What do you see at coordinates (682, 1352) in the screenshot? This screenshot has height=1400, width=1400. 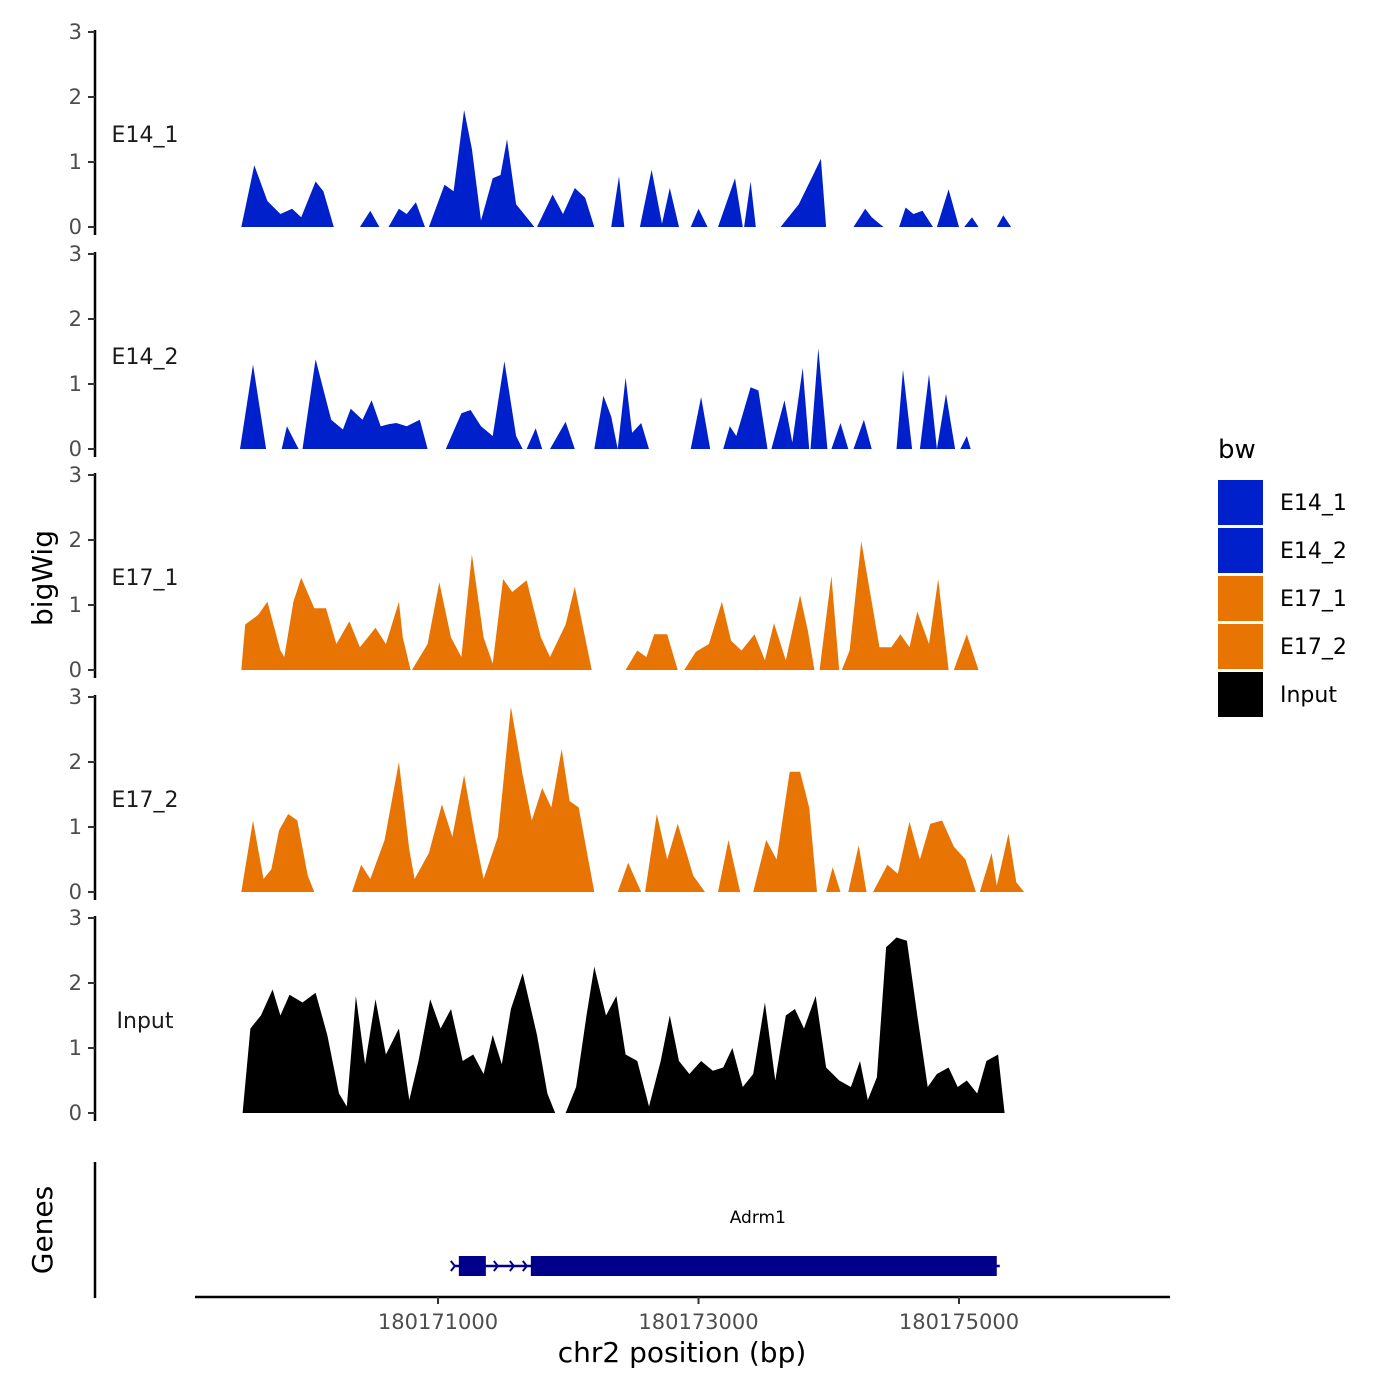 I see `x-axis-title: chr2 position (bp)` at bounding box center [682, 1352].